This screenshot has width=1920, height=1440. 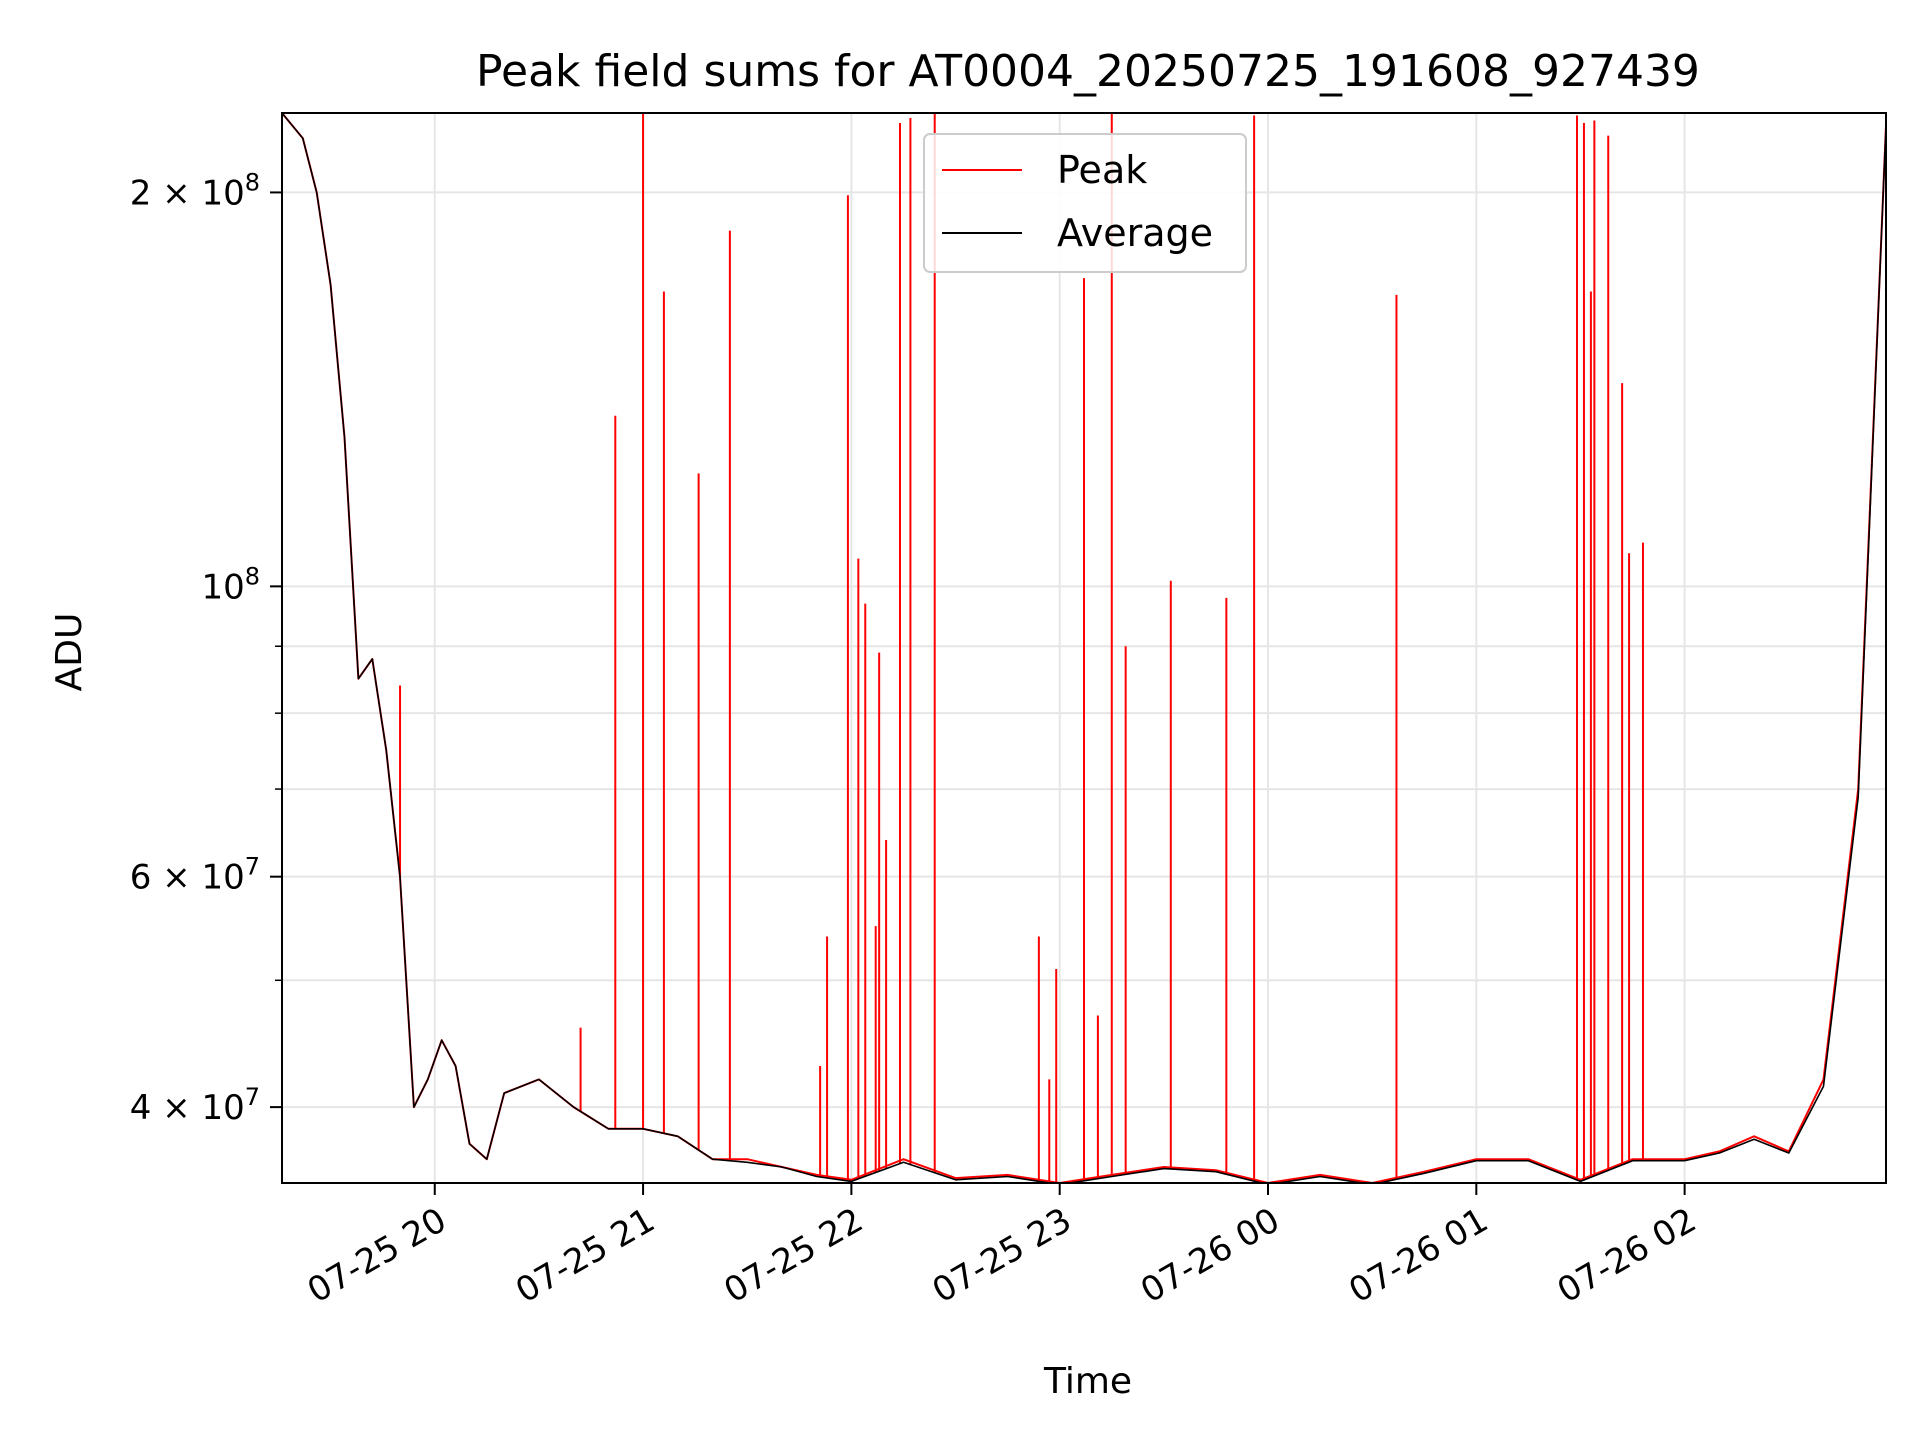 I want to click on legend: Peak Average, so click(x=1085, y=203).